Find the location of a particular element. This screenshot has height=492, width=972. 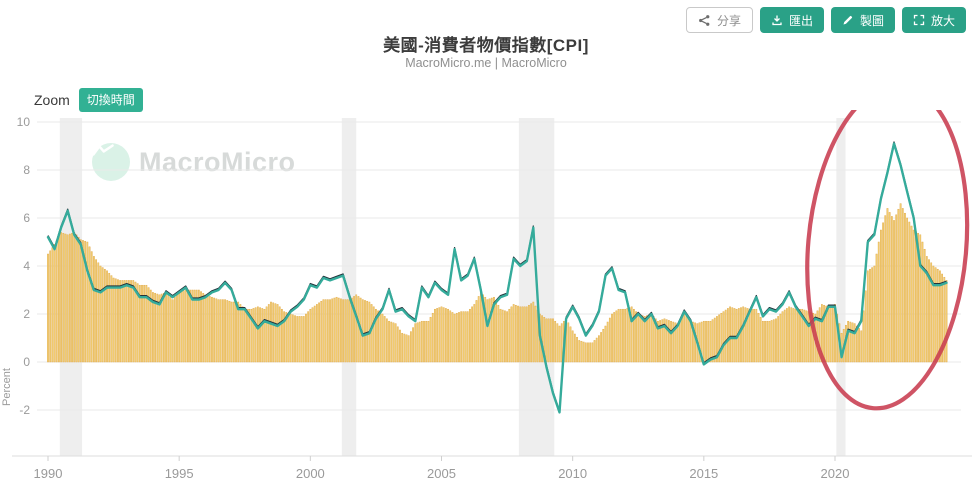

y-axis-title: Percent is located at coordinates (7, 387).